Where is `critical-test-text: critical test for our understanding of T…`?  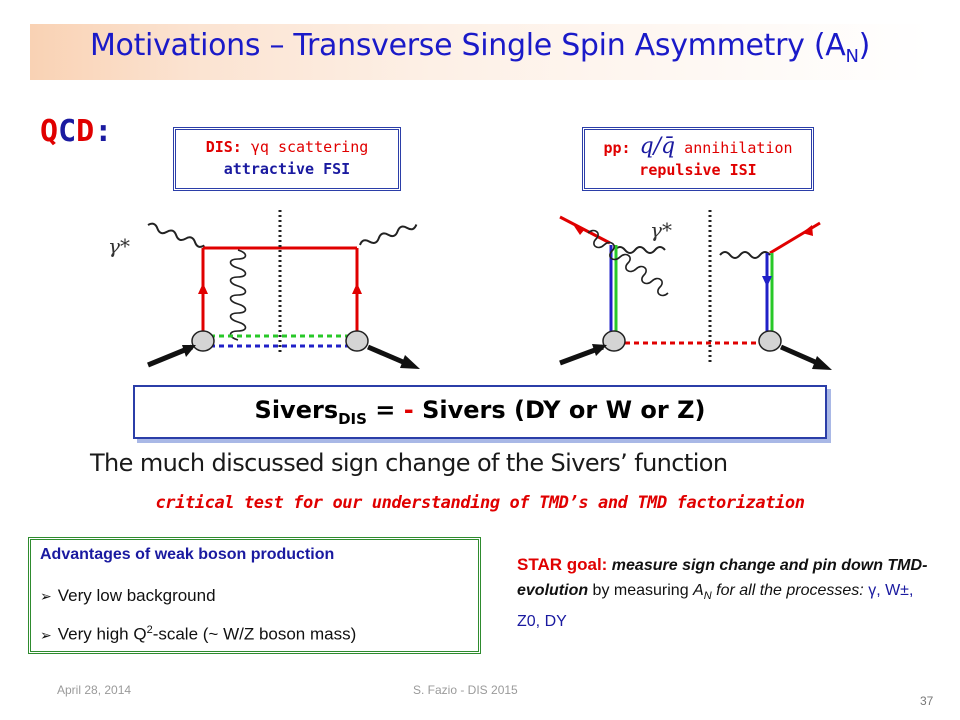 critical-test-text: critical test for our understanding of T… is located at coordinates (480, 503).